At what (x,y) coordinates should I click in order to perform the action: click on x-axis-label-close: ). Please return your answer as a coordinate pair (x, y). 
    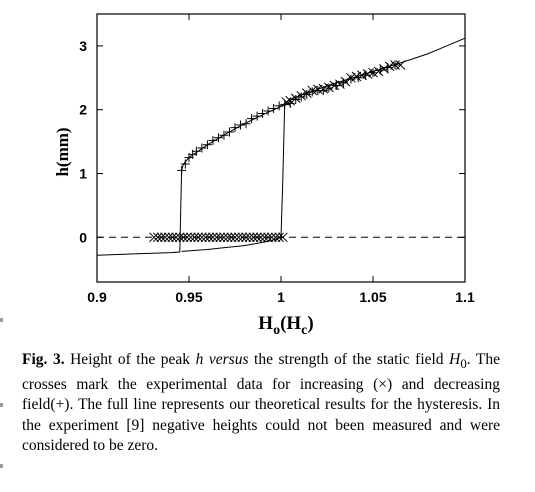
    Looking at the image, I should click on (310, 323).